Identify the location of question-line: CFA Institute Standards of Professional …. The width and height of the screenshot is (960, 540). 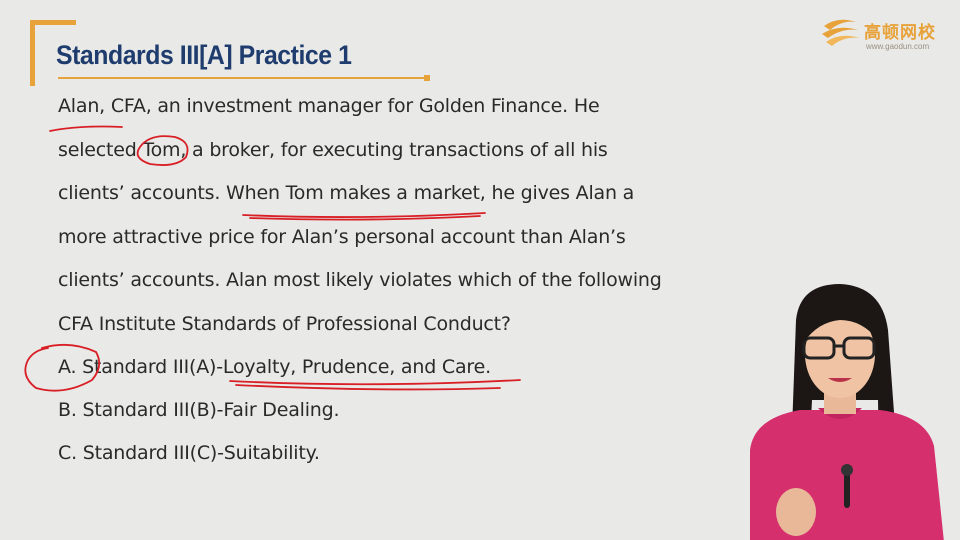
(284, 324).